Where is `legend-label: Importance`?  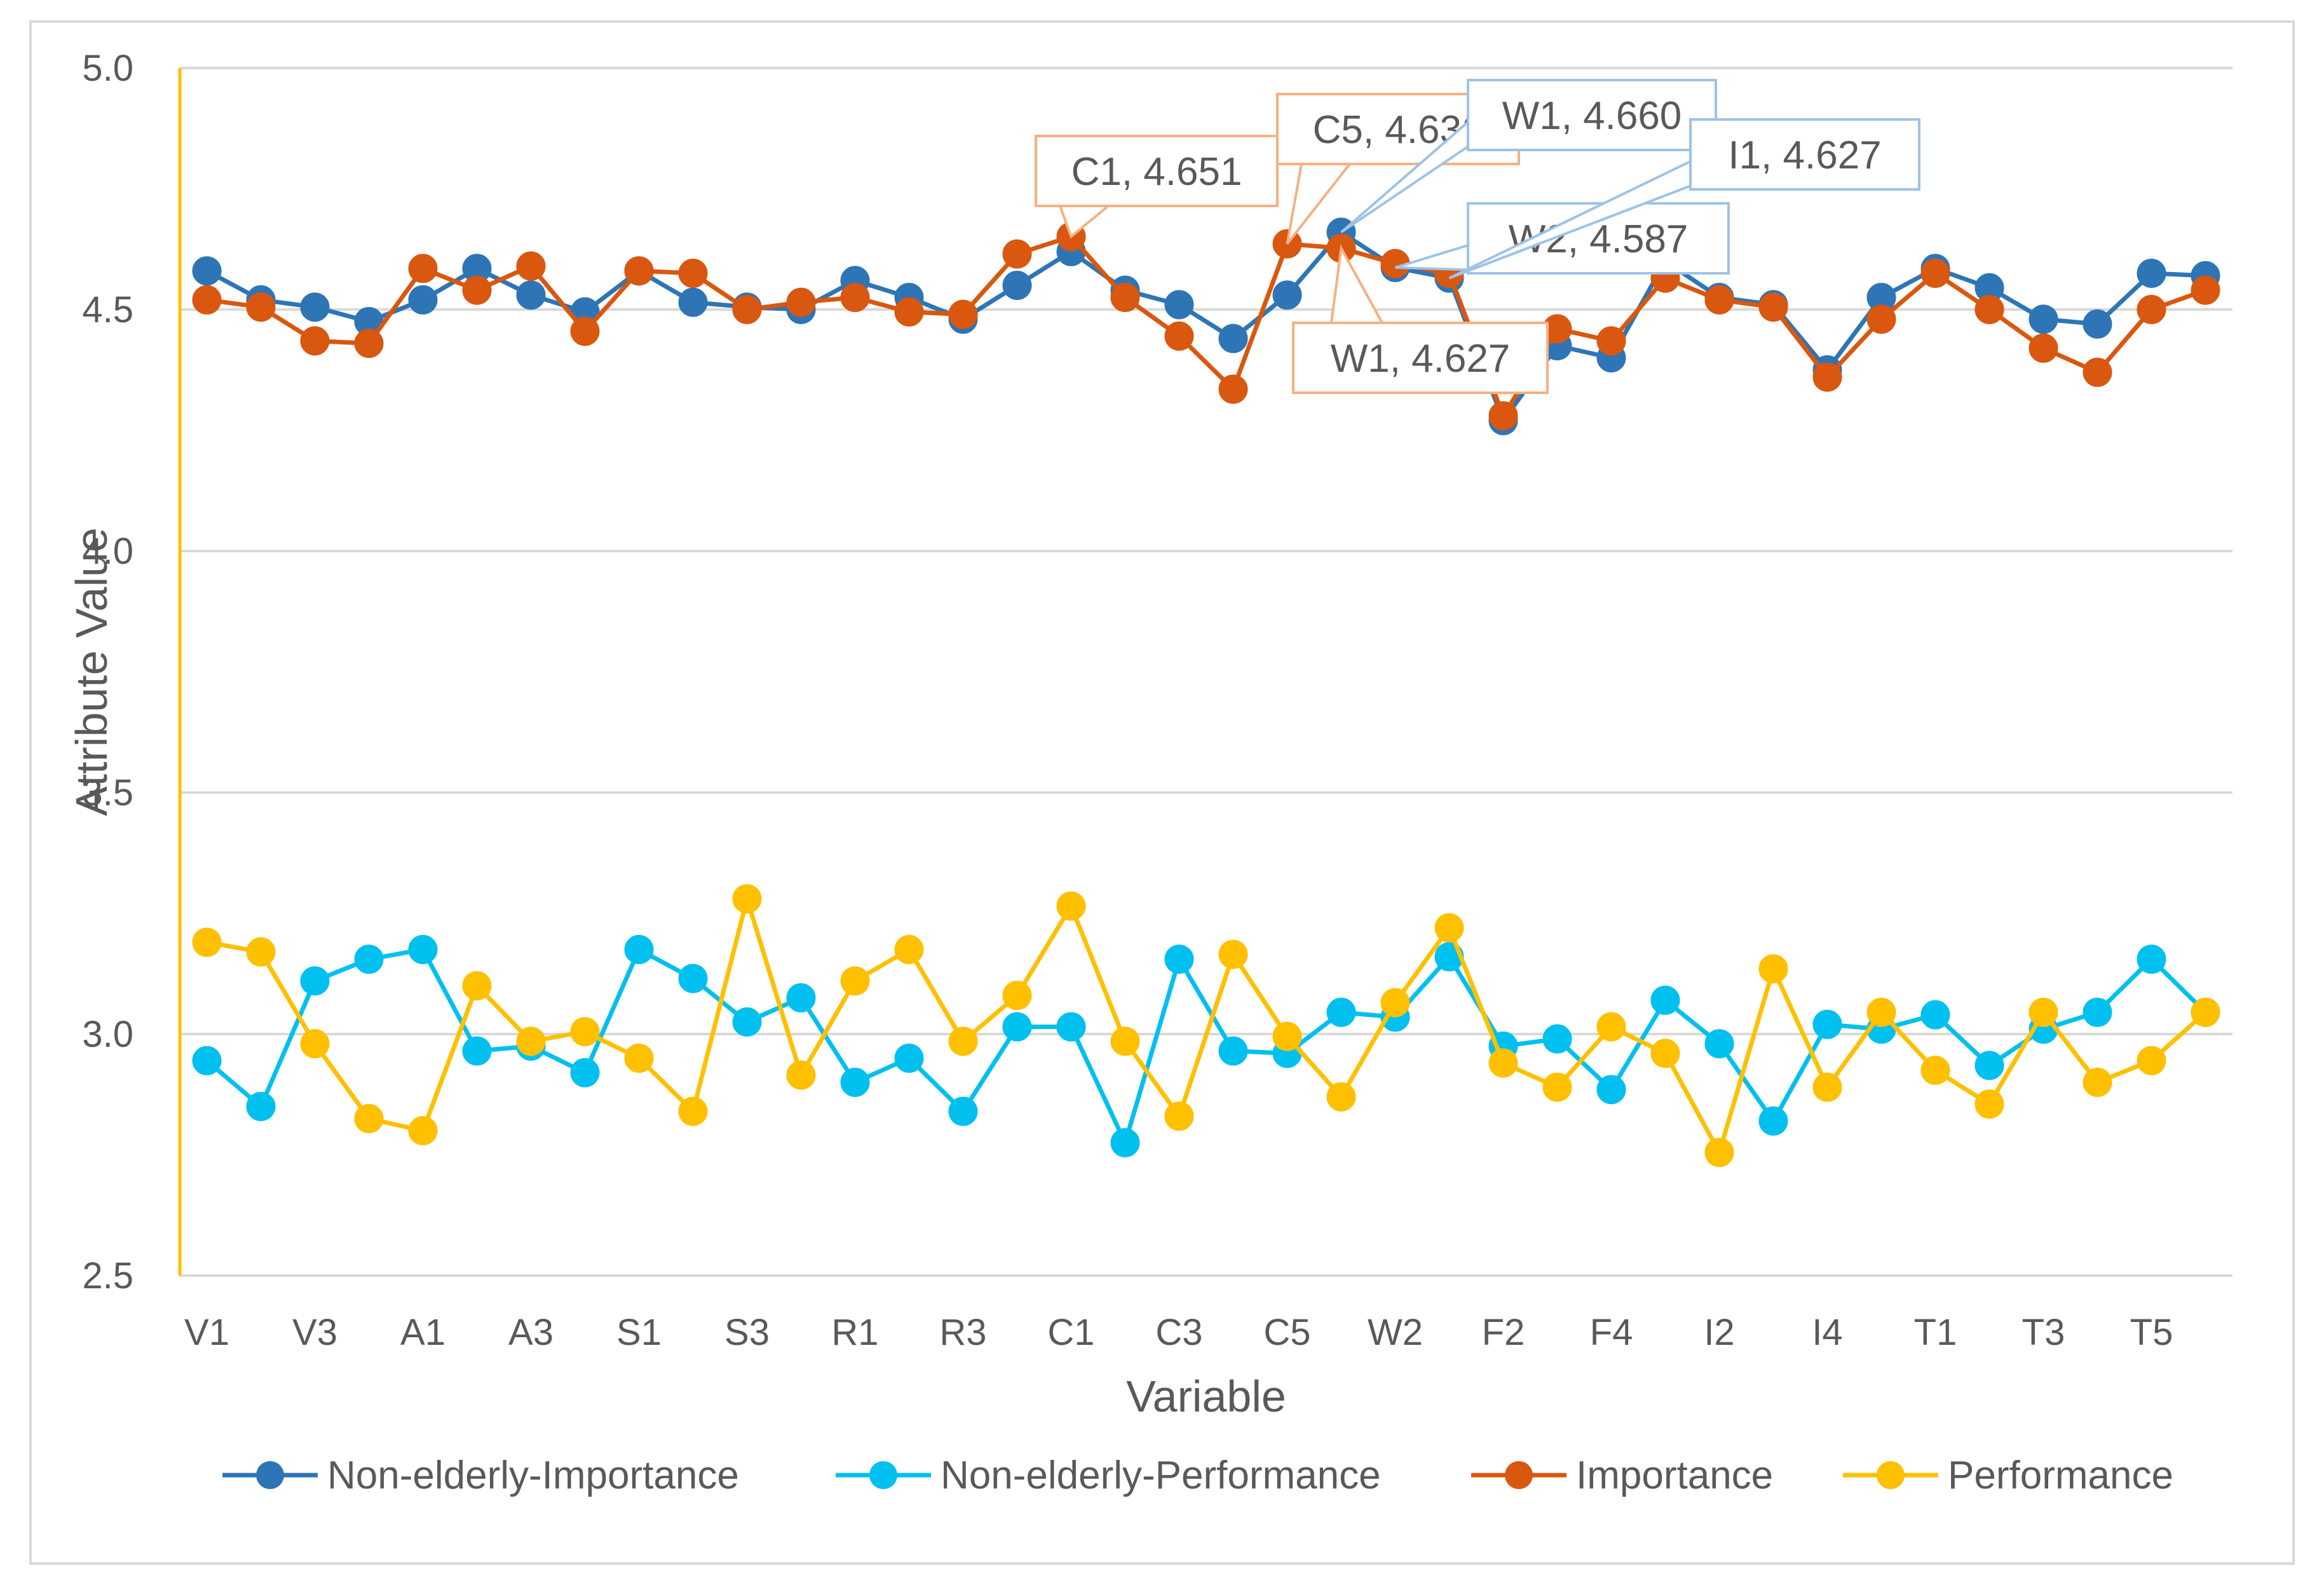 legend-label: Importance is located at coordinates (1674, 1476).